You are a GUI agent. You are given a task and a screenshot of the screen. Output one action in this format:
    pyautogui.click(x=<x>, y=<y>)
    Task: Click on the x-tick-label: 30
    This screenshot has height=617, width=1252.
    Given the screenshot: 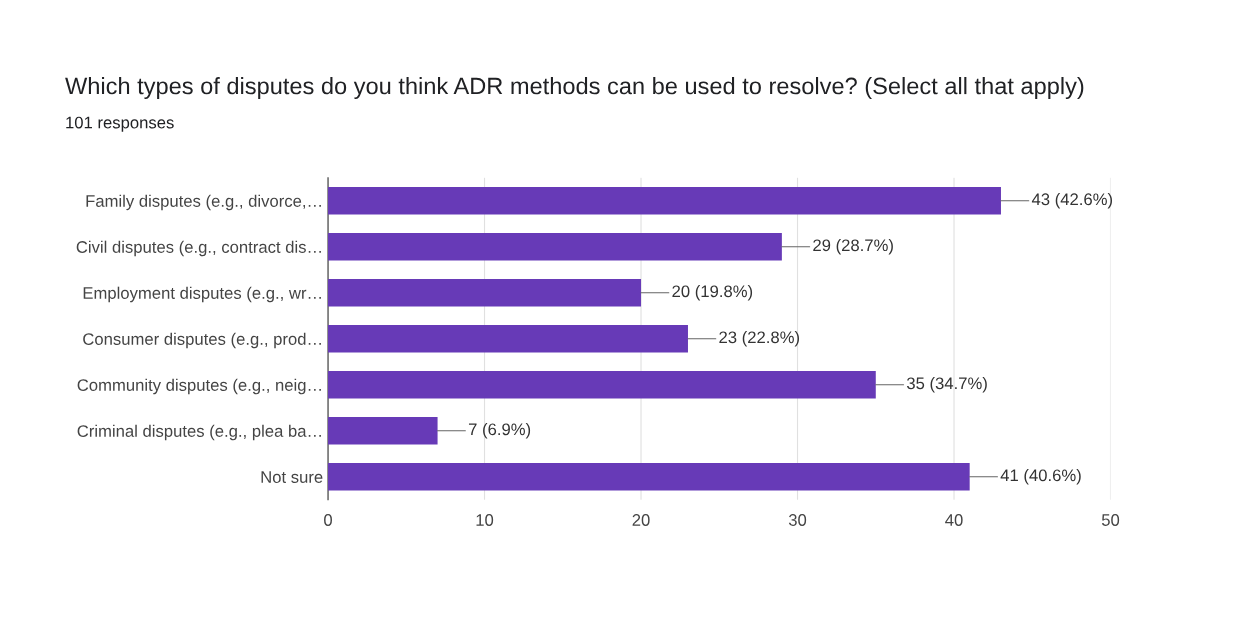 What is the action you would take?
    pyautogui.click(x=797, y=520)
    